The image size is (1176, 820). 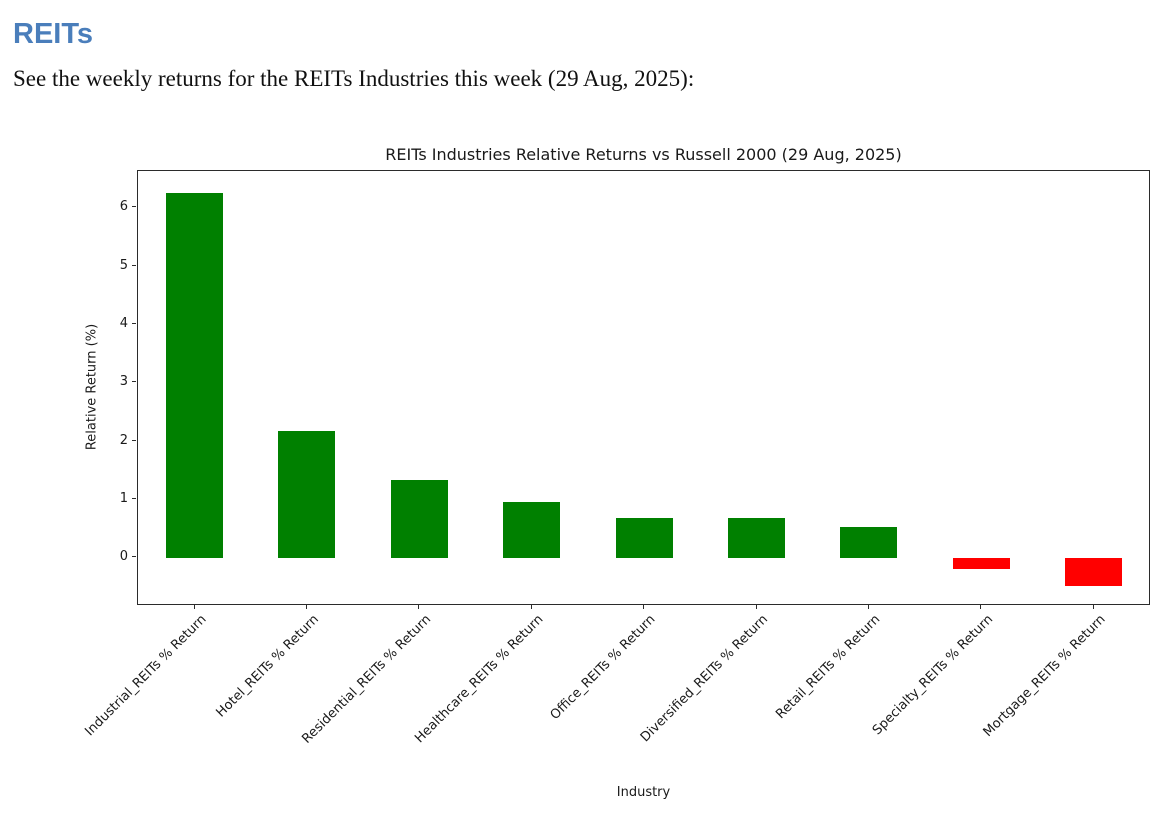 I want to click on x-tick-label-mortgage: Mortgage_REITs % Return, so click(x=1044, y=676).